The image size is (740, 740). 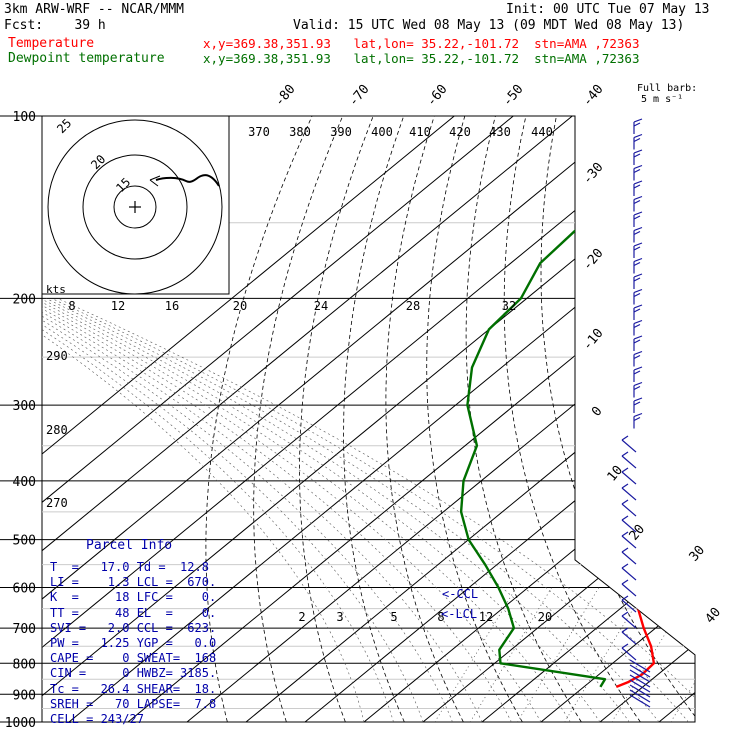 I want to click on pressure-tick-label: 500, so click(x=24, y=541).